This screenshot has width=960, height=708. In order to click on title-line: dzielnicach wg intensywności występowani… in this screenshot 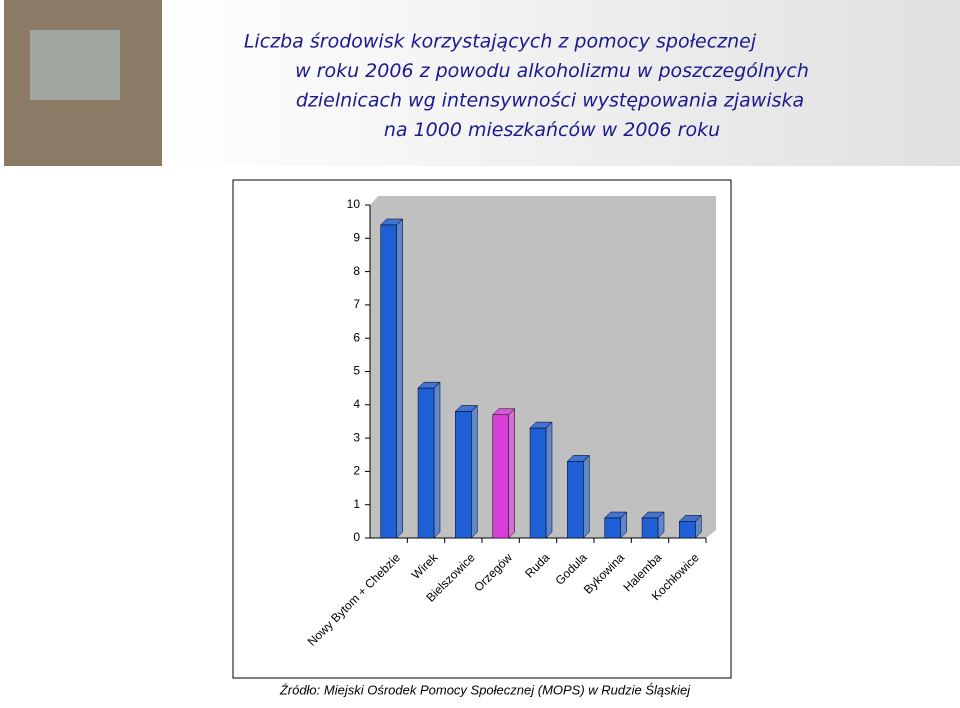, I will do `click(550, 101)`.